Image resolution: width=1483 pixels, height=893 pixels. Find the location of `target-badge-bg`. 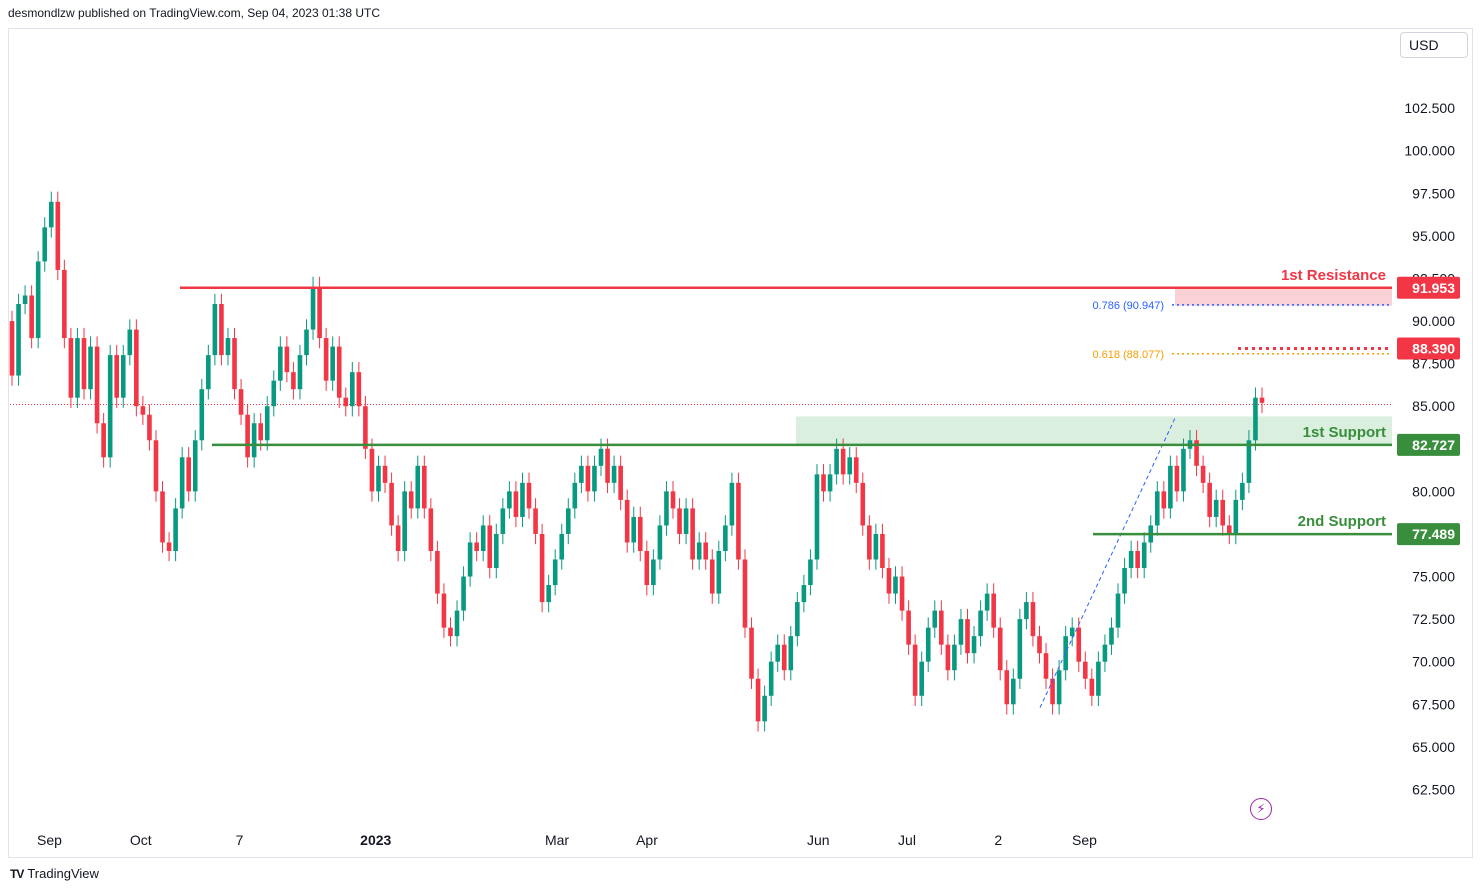

target-badge-bg is located at coordinates (1428, 348).